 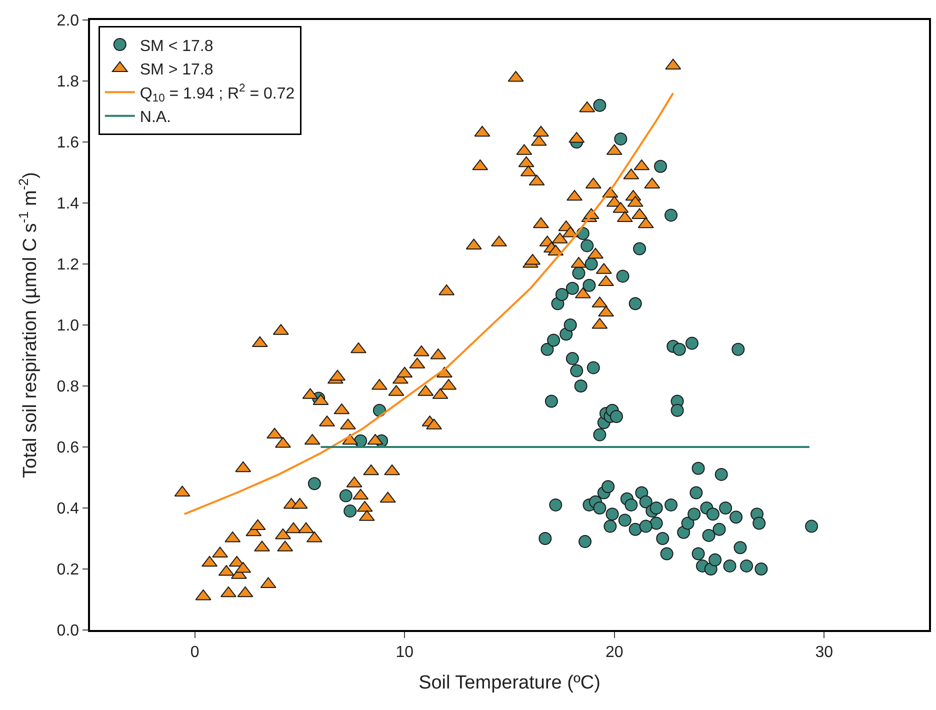 What do you see at coordinates (68, 143) in the screenshot?
I see `y-tick-label: 1.6` at bounding box center [68, 143].